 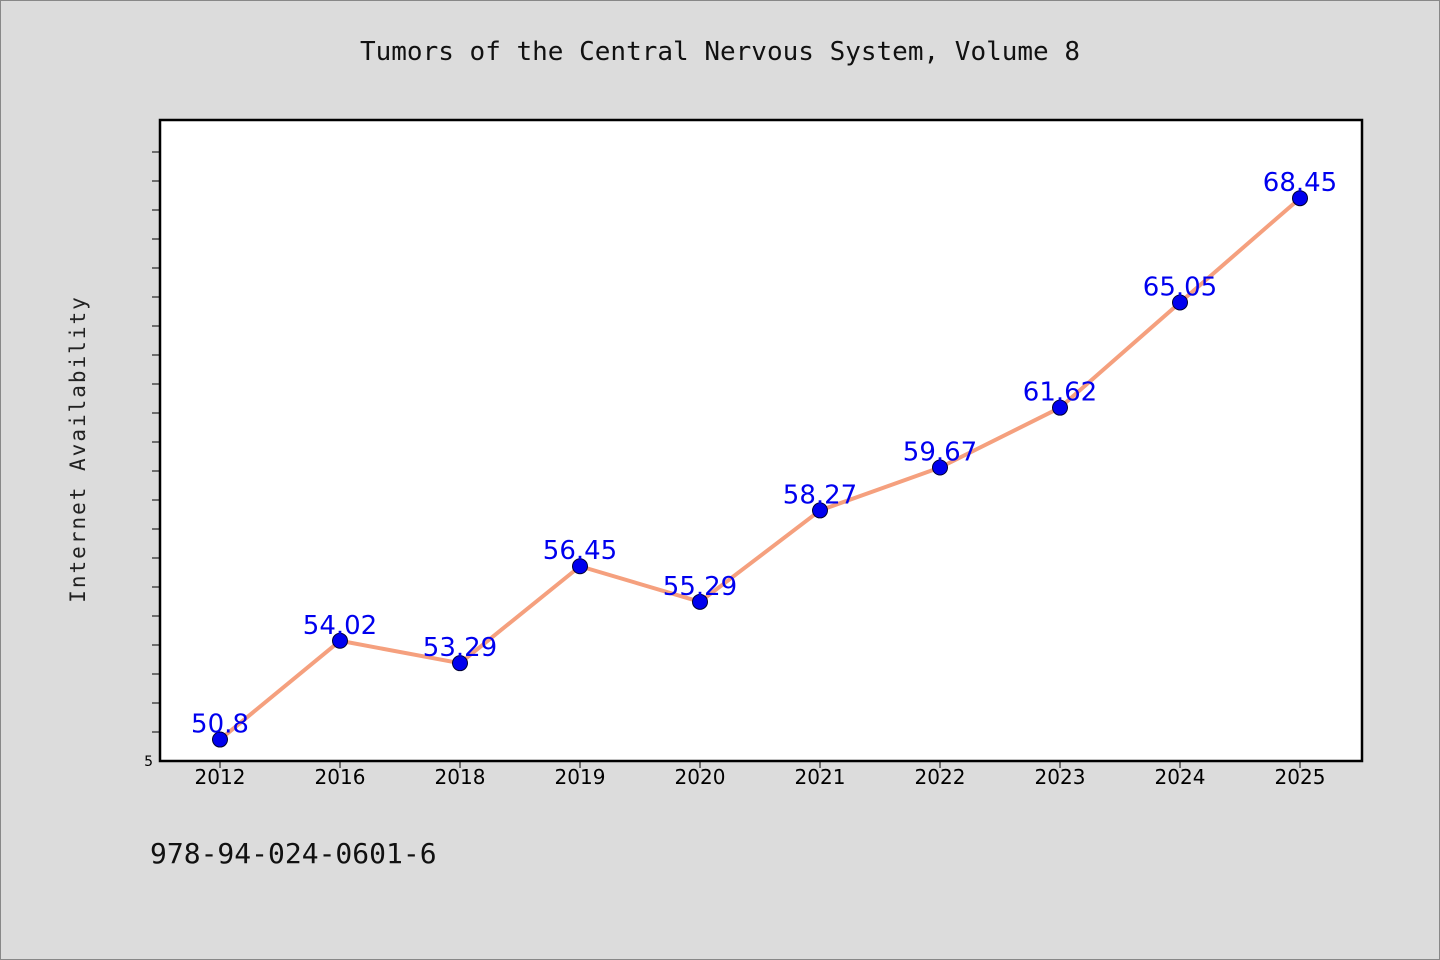 What do you see at coordinates (820, 495) in the screenshot?
I see `data-label: 58.27` at bounding box center [820, 495].